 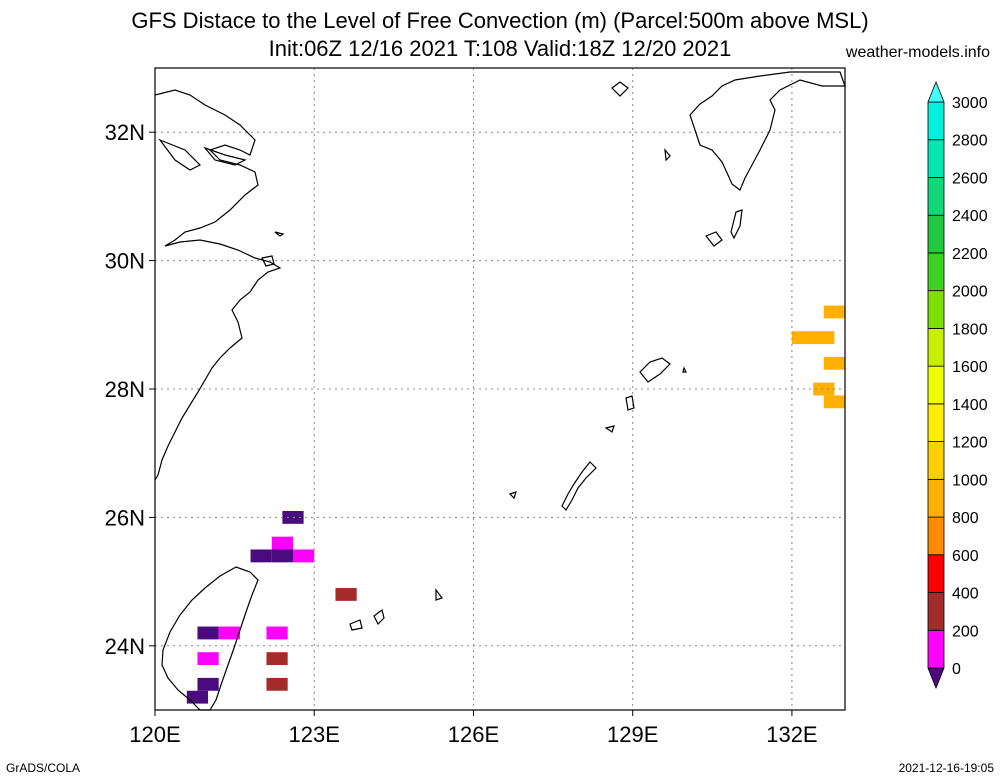 I want to click on colorbar-label: 400, so click(x=965, y=594).